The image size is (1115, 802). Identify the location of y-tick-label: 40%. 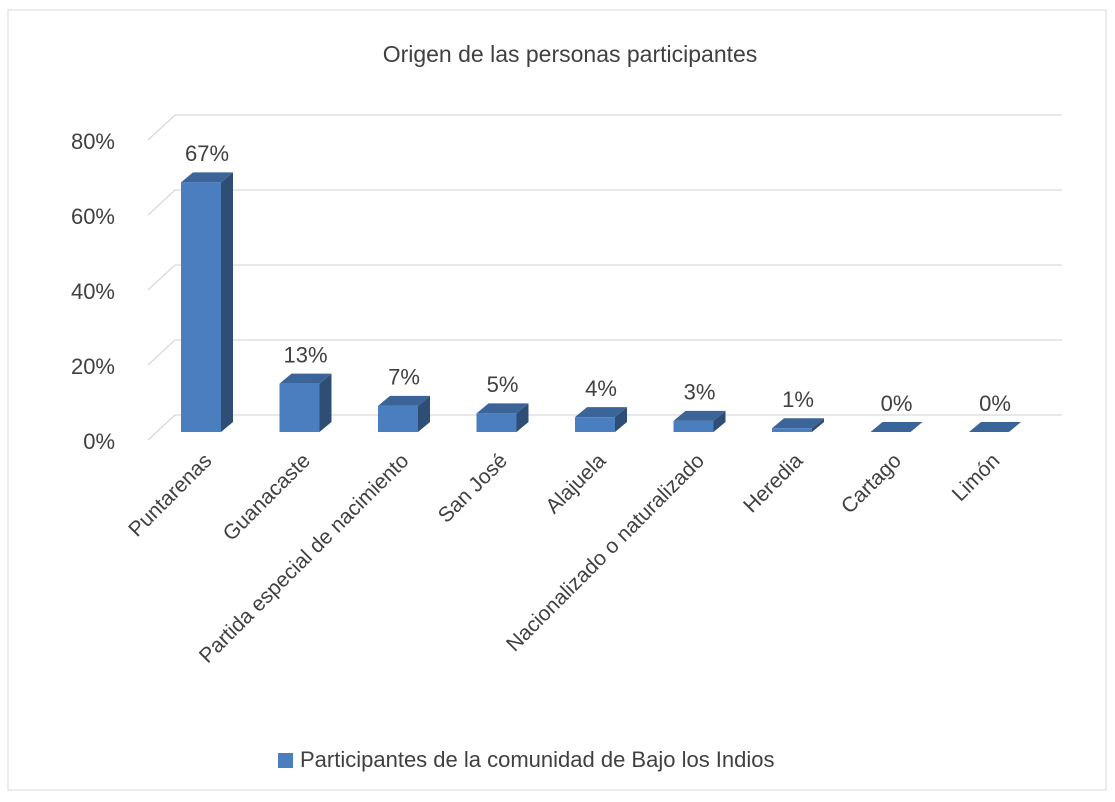
(93, 291).